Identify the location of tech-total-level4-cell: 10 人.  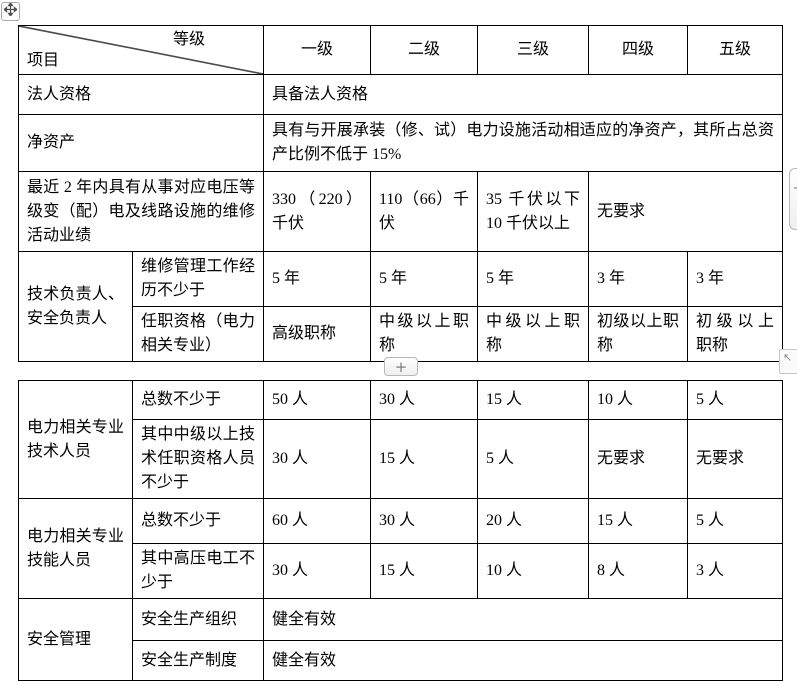
(638, 400).